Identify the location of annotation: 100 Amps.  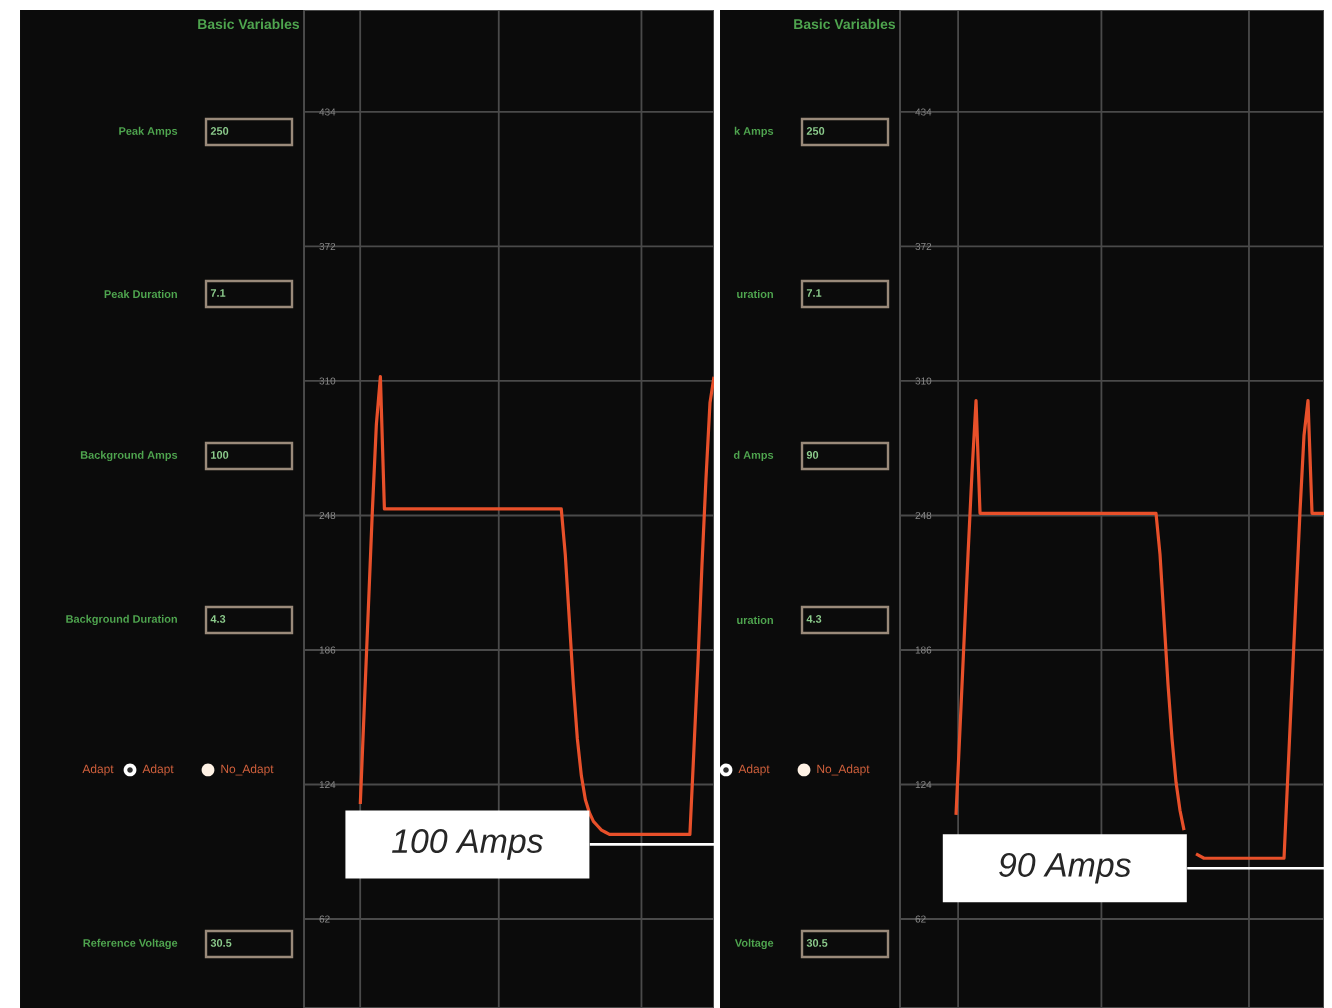
(467, 844).